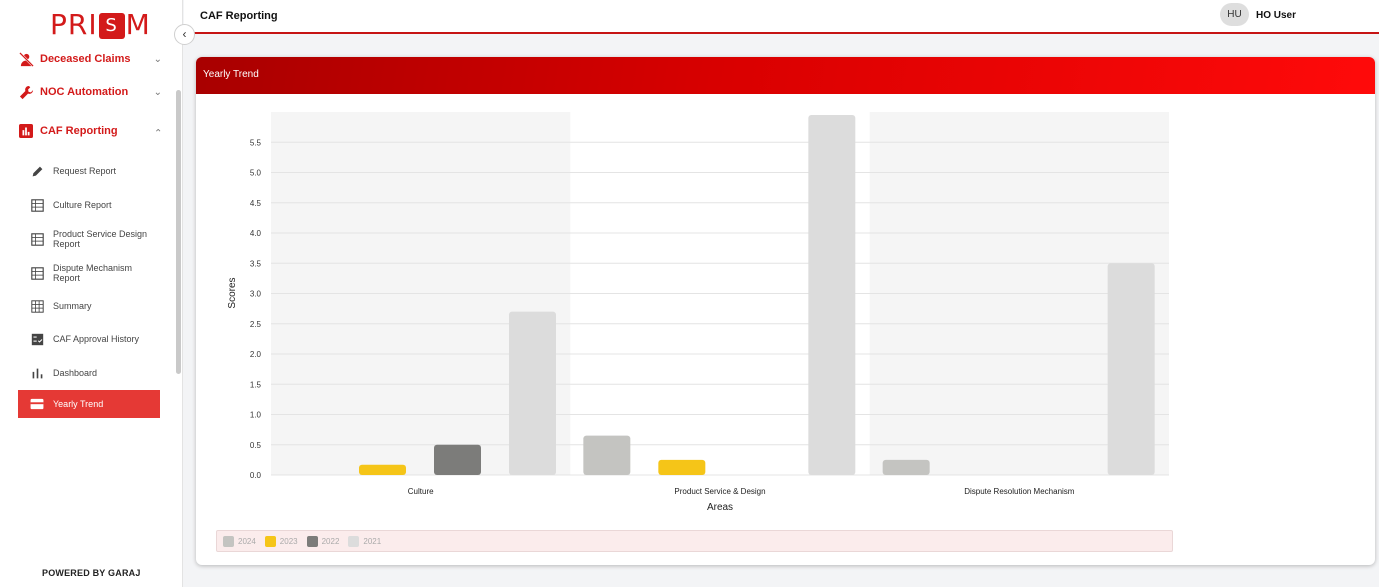 This screenshot has height=587, width=1379. I want to click on y-tick-label: 0.5, so click(256, 445).